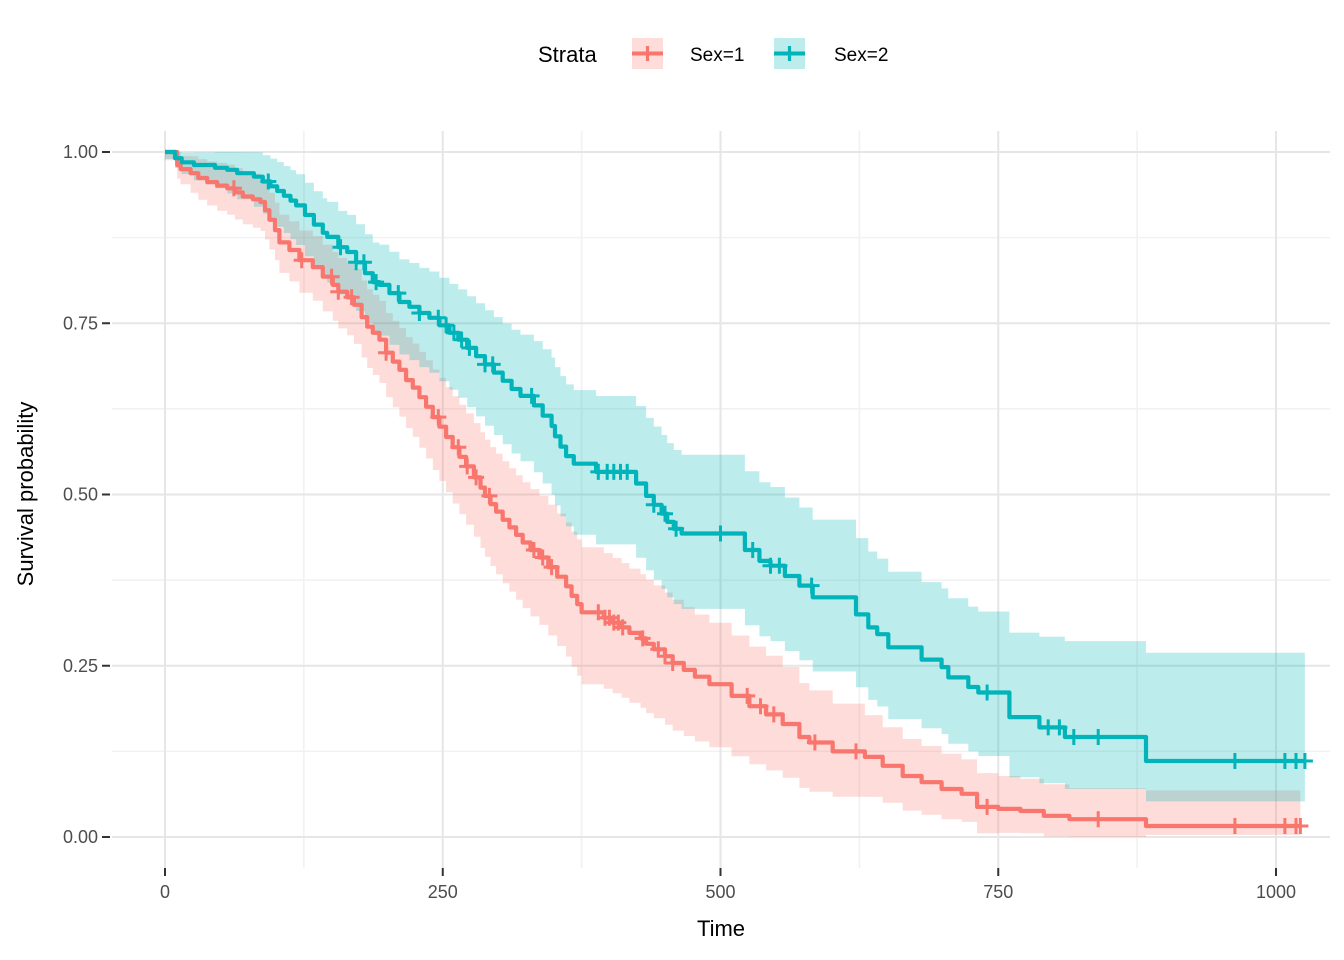  What do you see at coordinates (165, 892) in the screenshot?
I see `x-axis-tick-label: 0` at bounding box center [165, 892].